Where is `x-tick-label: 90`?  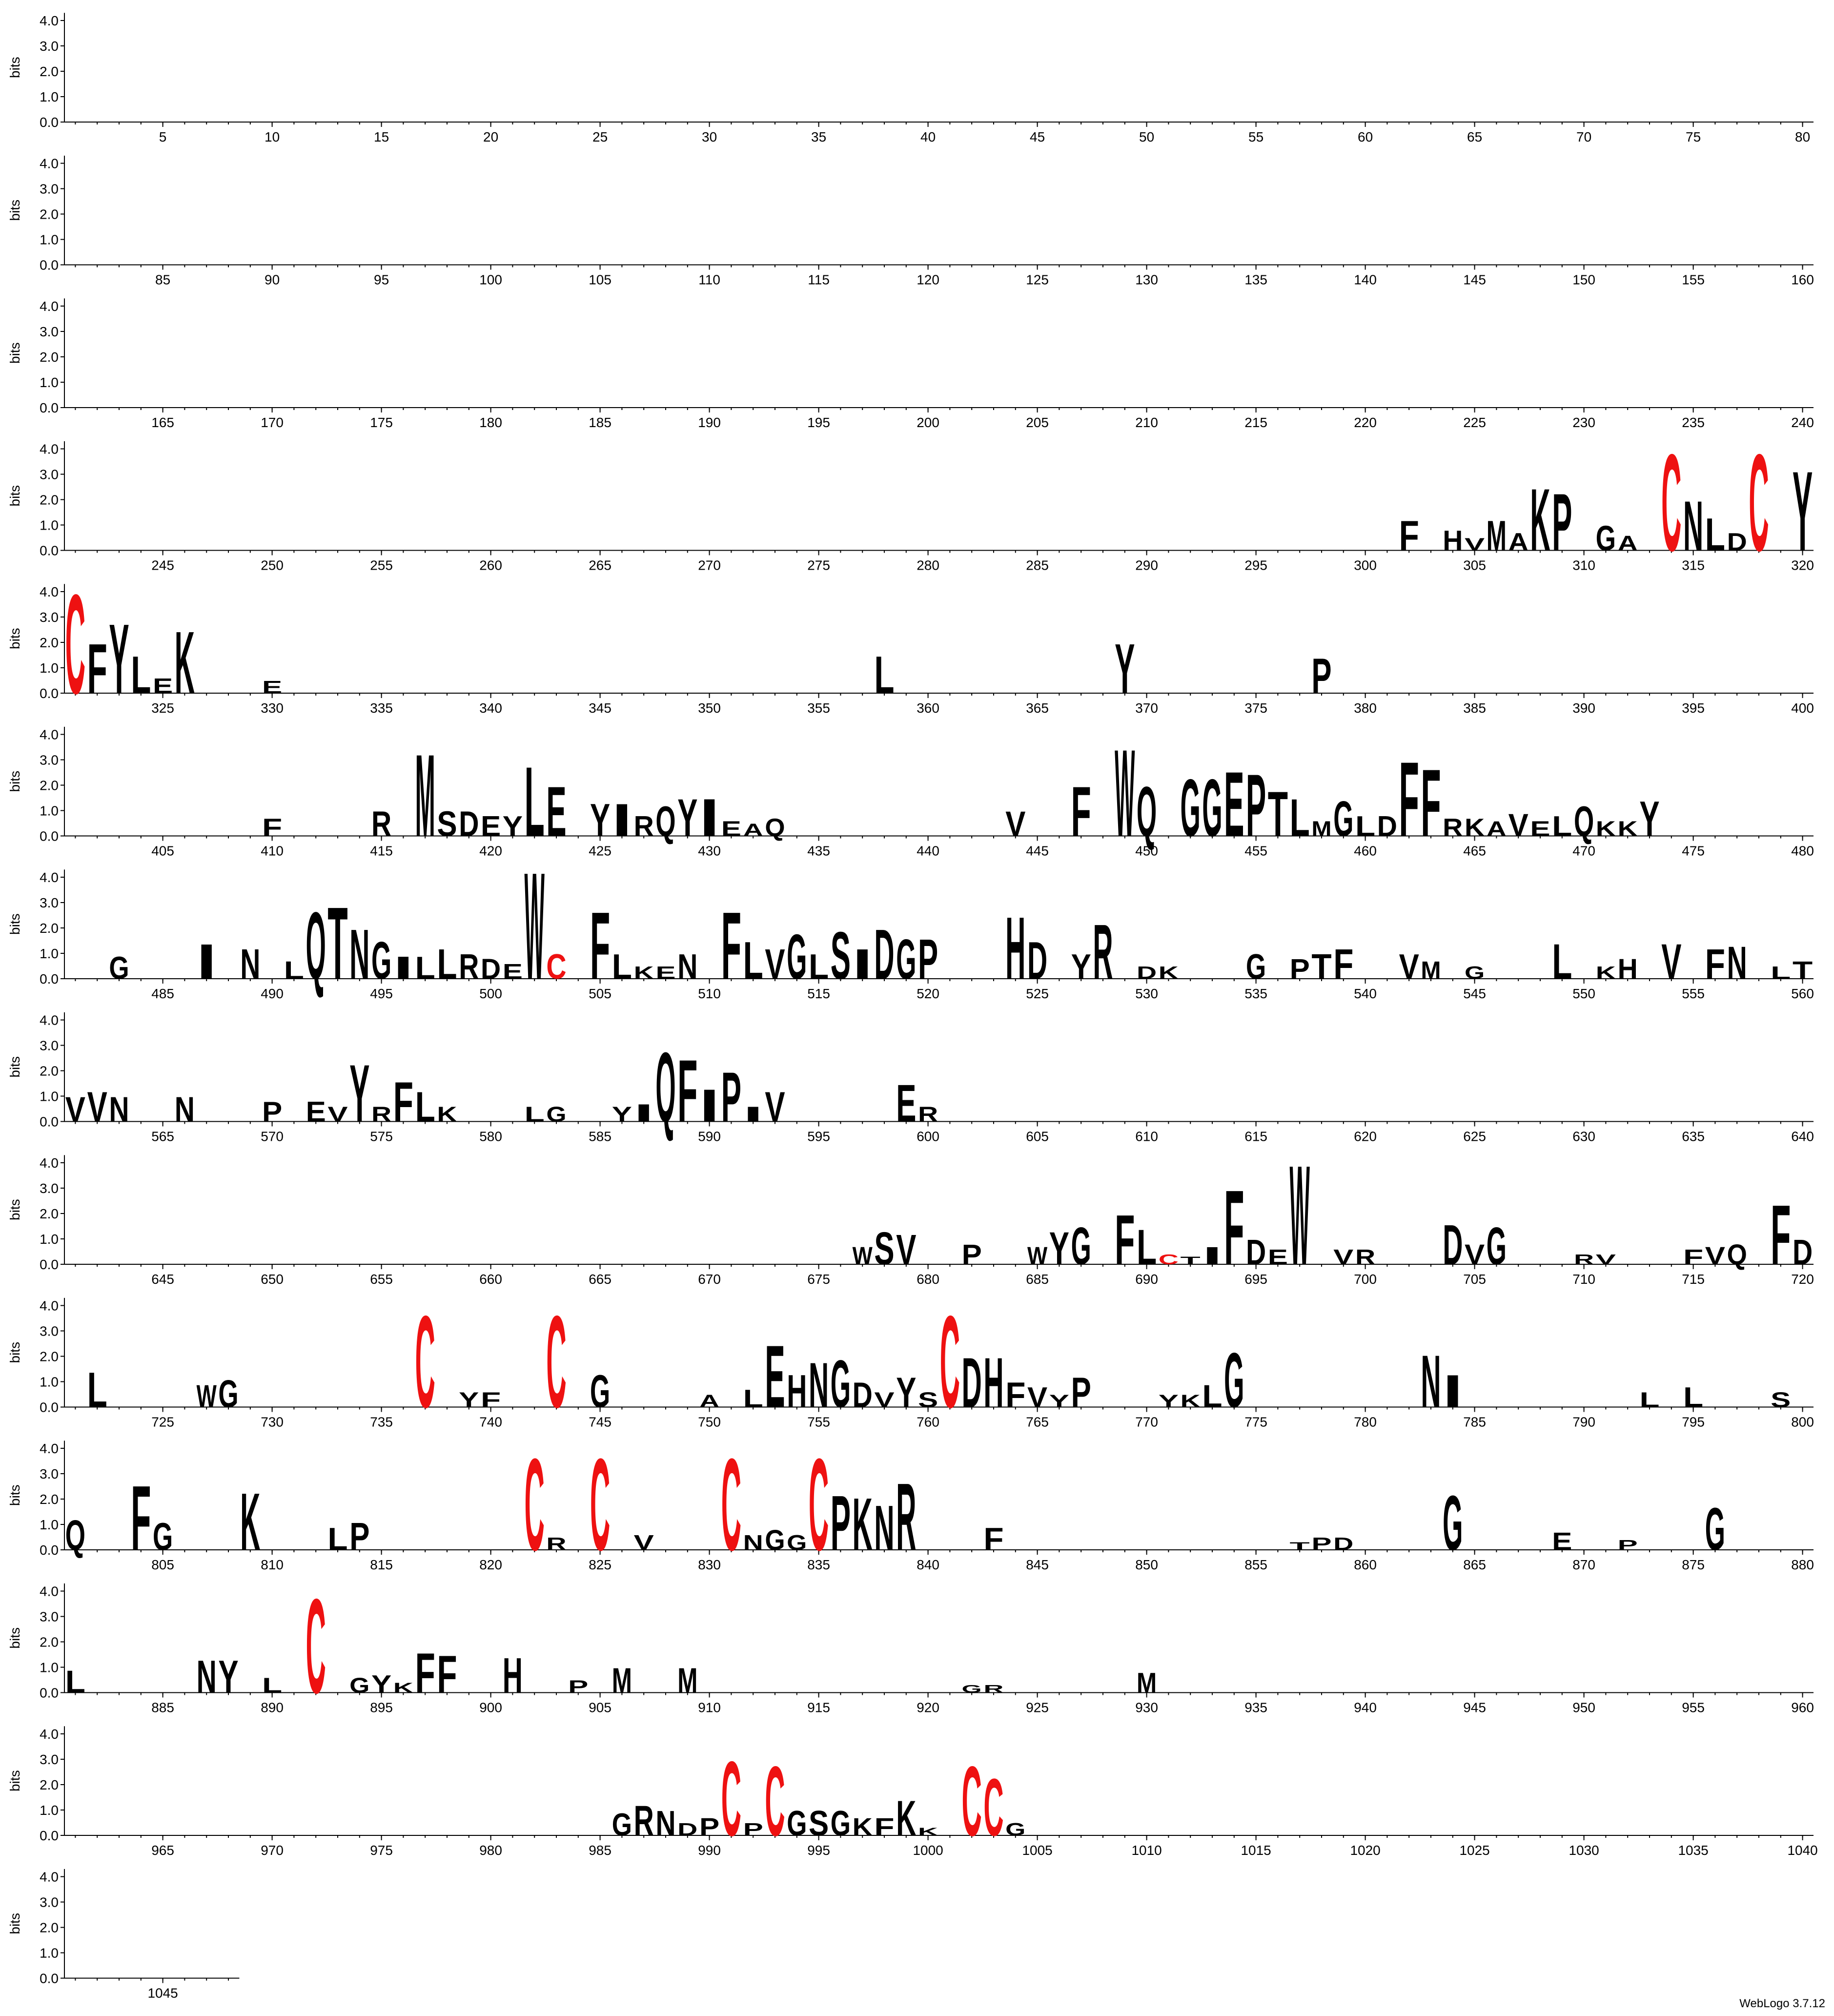
x-tick-label: 90 is located at coordinates (272, 280).